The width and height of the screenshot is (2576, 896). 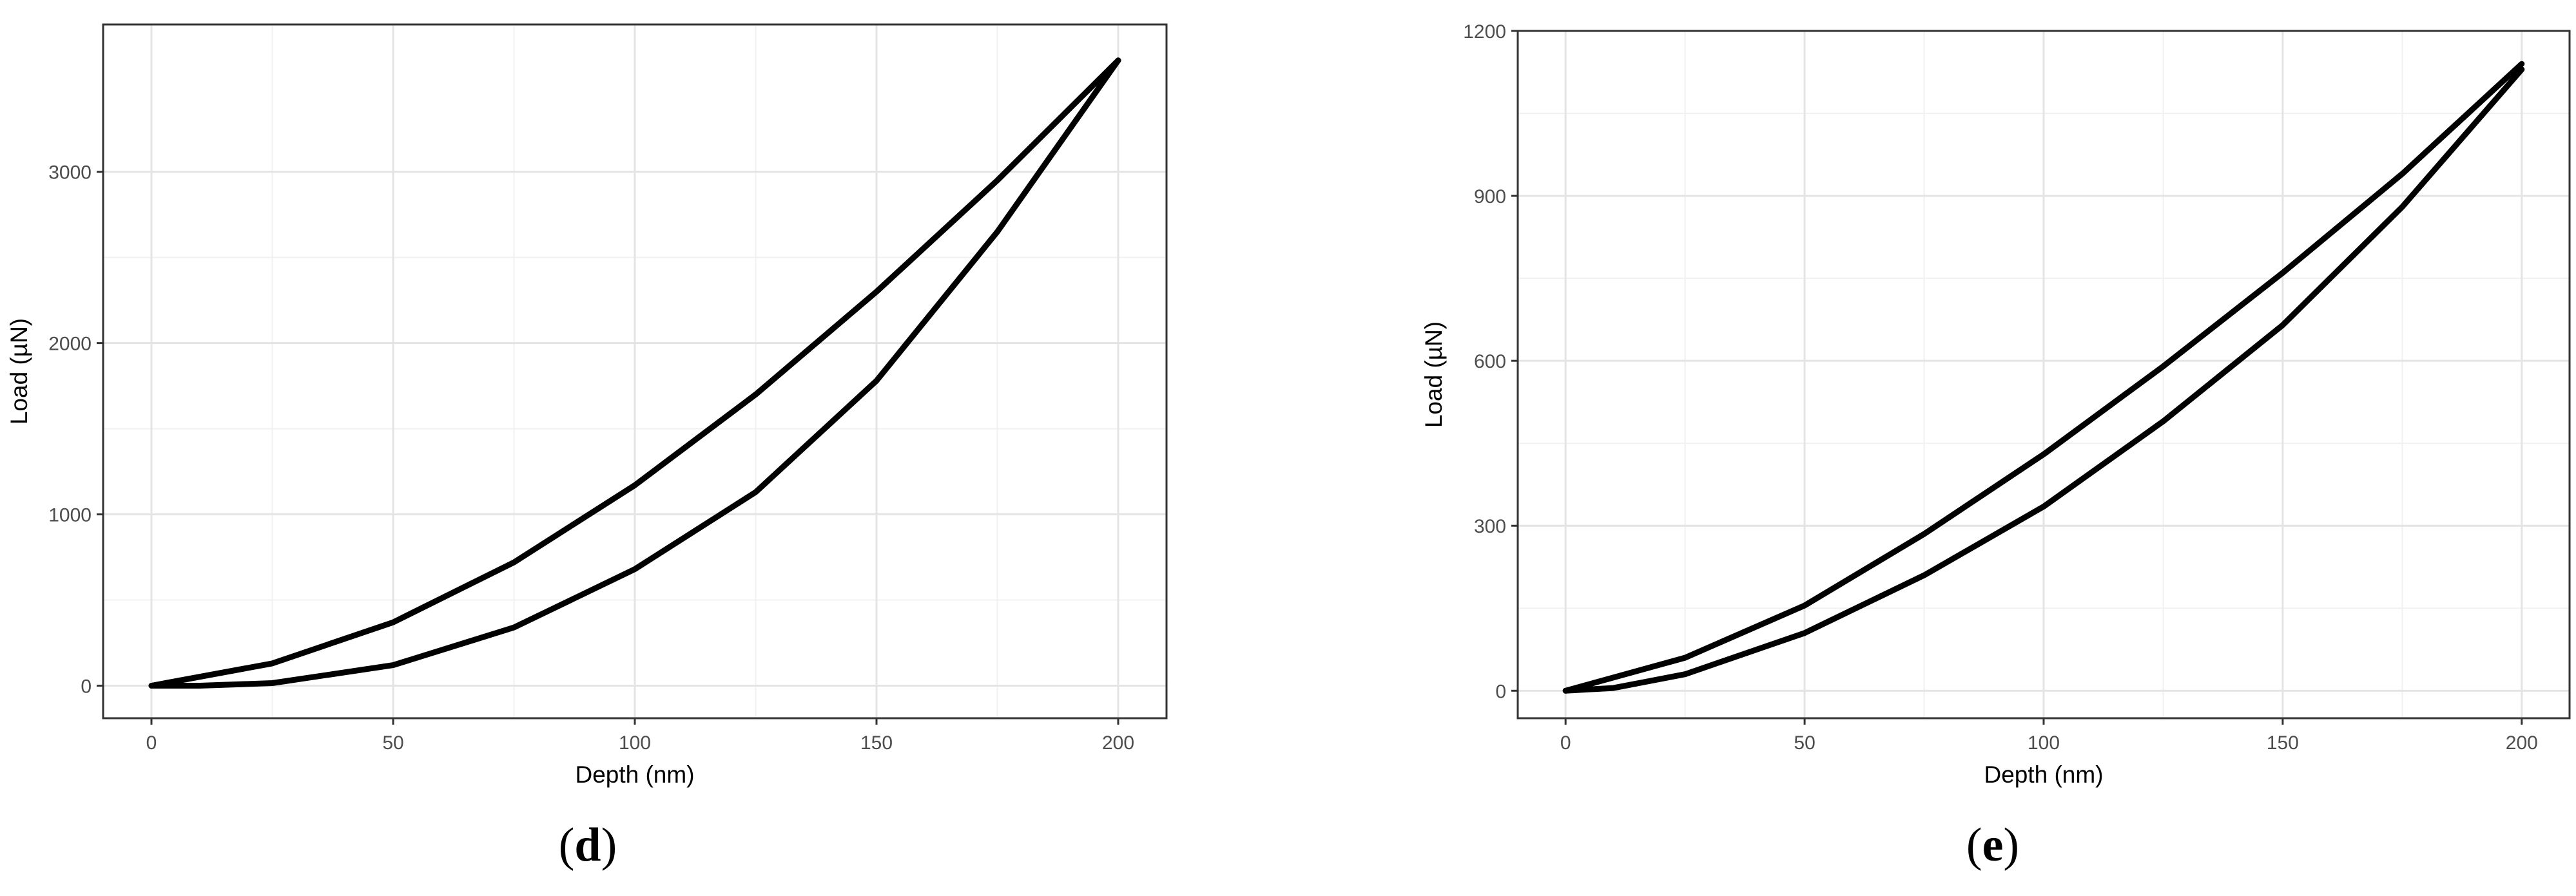 What do you see at coordinates (1490, 362) in the screenshot?
I see `chart-e-y-tick-label: 600` at bounding box center [1490, 362].